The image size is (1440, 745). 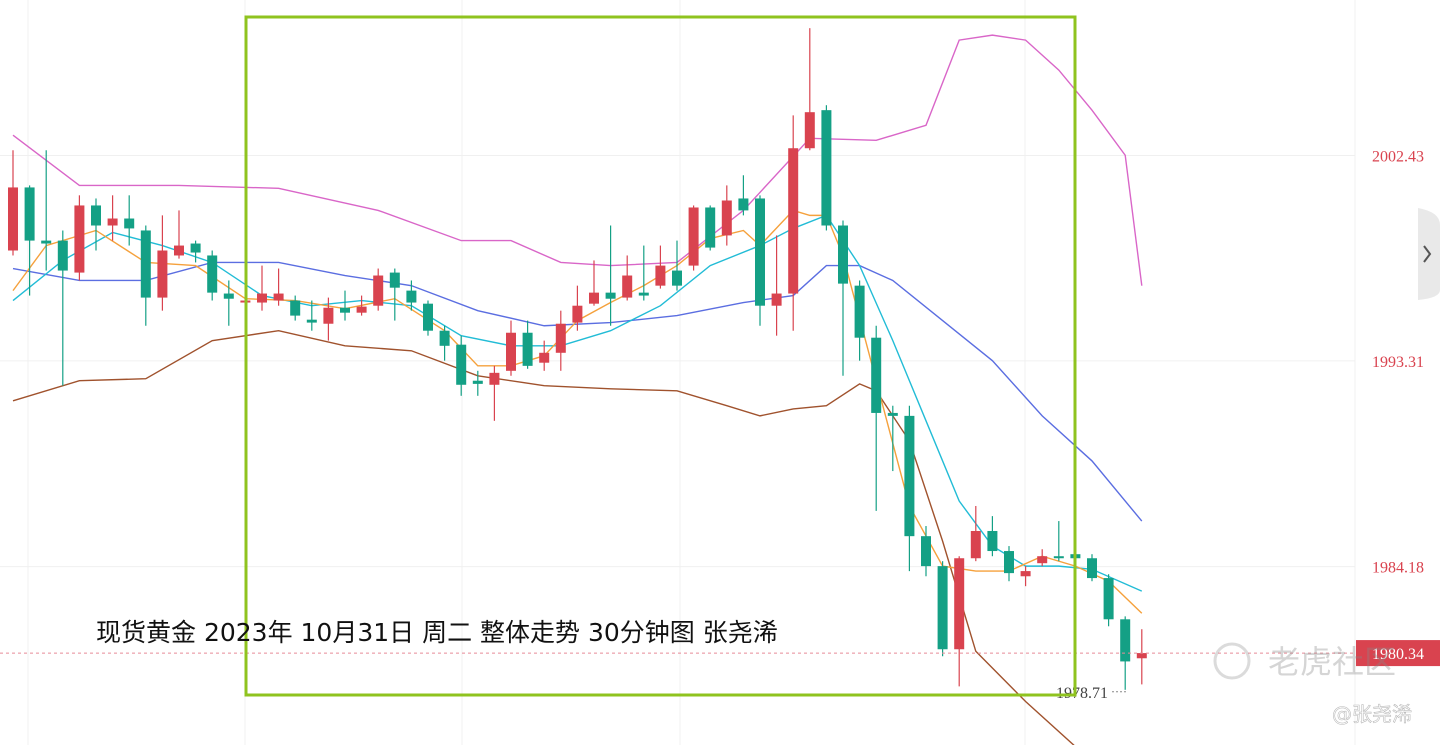 What do you see at coordinates (1372, 714) in the screenshot?
I see `credit: @张尧浠` at bounding box center [1372, 714].